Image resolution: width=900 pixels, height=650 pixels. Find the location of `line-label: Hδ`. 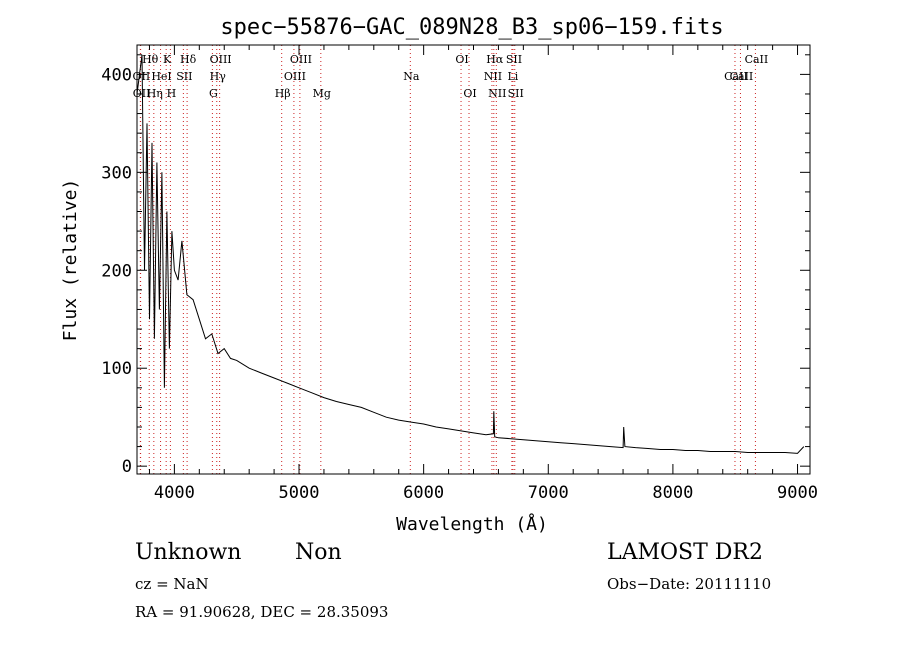

line-label: Hδ is located at coordinates (188, 59).